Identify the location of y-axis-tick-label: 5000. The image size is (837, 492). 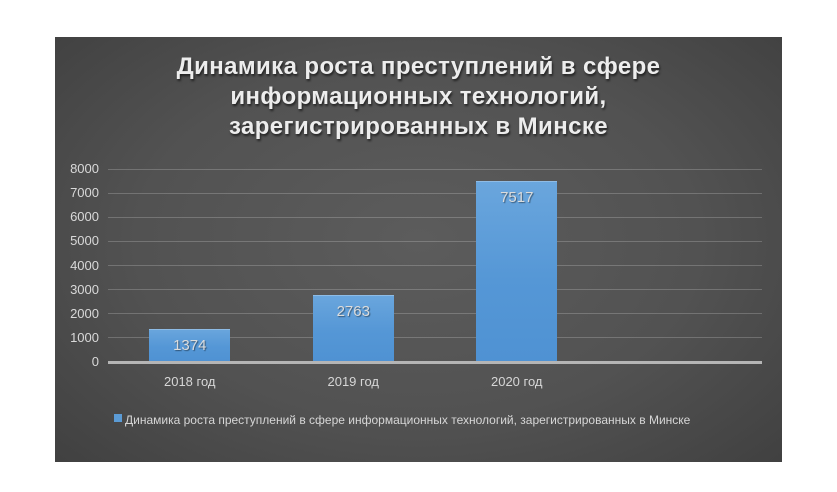
(84, 241).